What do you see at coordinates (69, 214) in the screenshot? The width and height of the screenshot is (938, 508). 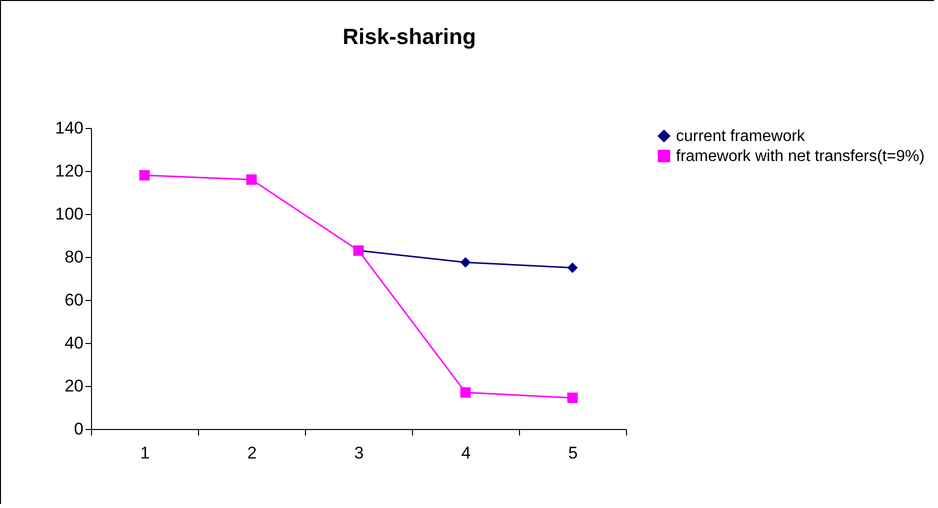 I see `y-tick-label: 100` at bounding box center [69, 214].